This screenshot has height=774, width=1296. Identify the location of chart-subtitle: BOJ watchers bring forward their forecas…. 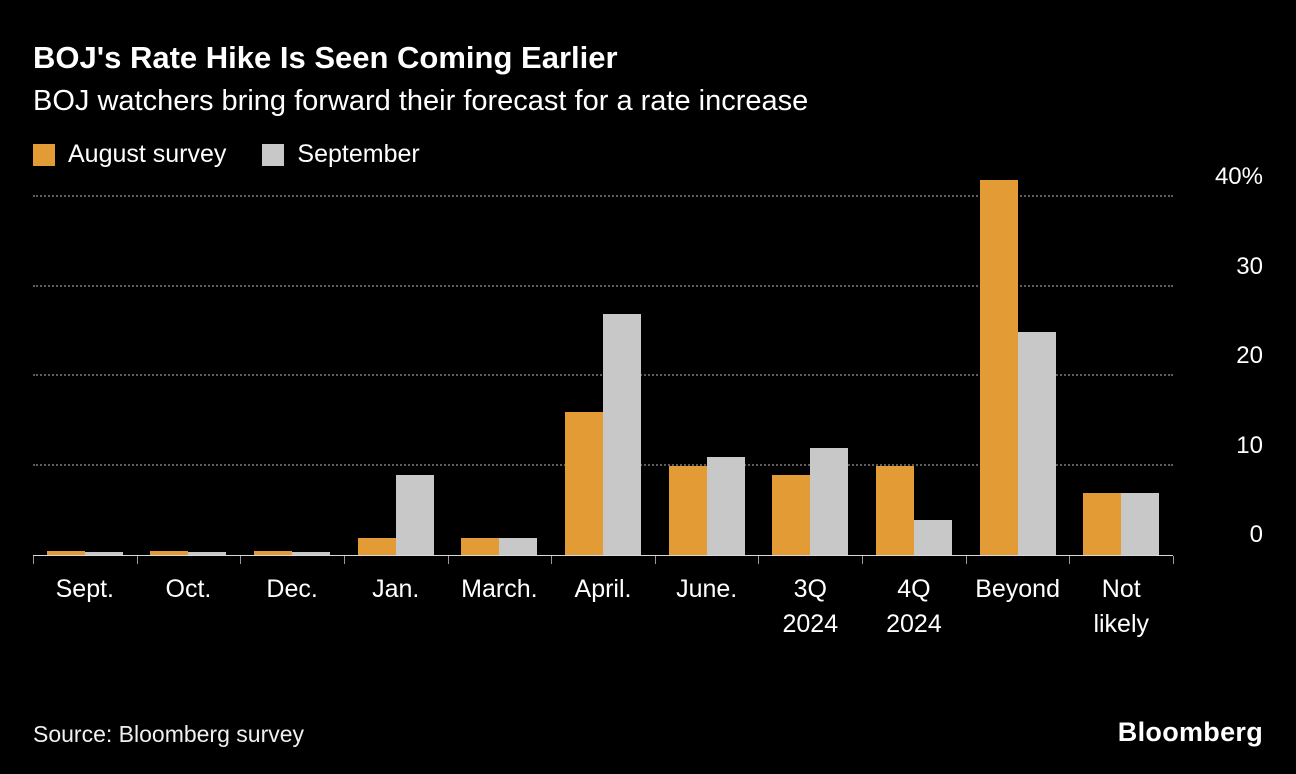
(421, 100).